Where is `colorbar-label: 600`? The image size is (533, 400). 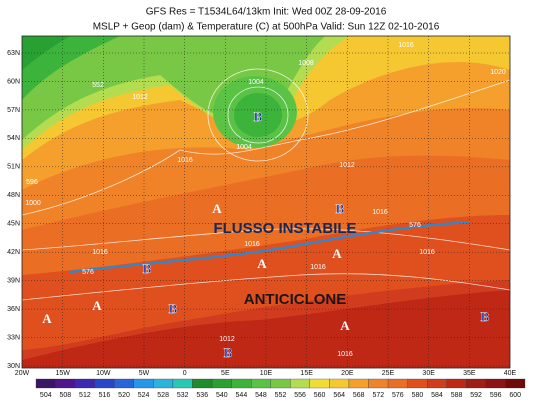
colorbar-label: 600 is located at coordinates (515, 395).